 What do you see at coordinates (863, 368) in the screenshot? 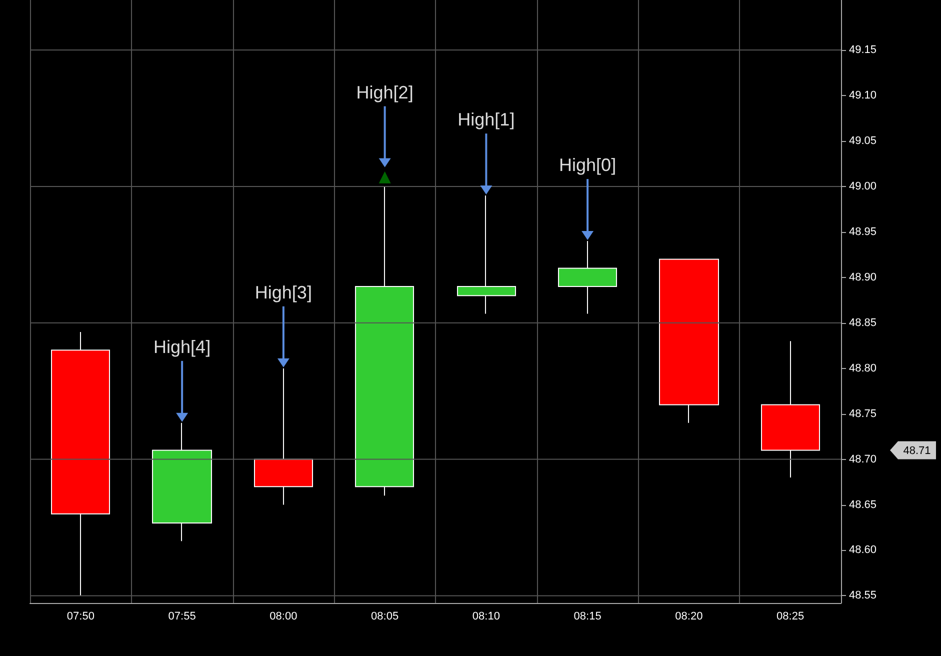
I see `y-tick-label: 48.80` at bounding box center [863, 368].